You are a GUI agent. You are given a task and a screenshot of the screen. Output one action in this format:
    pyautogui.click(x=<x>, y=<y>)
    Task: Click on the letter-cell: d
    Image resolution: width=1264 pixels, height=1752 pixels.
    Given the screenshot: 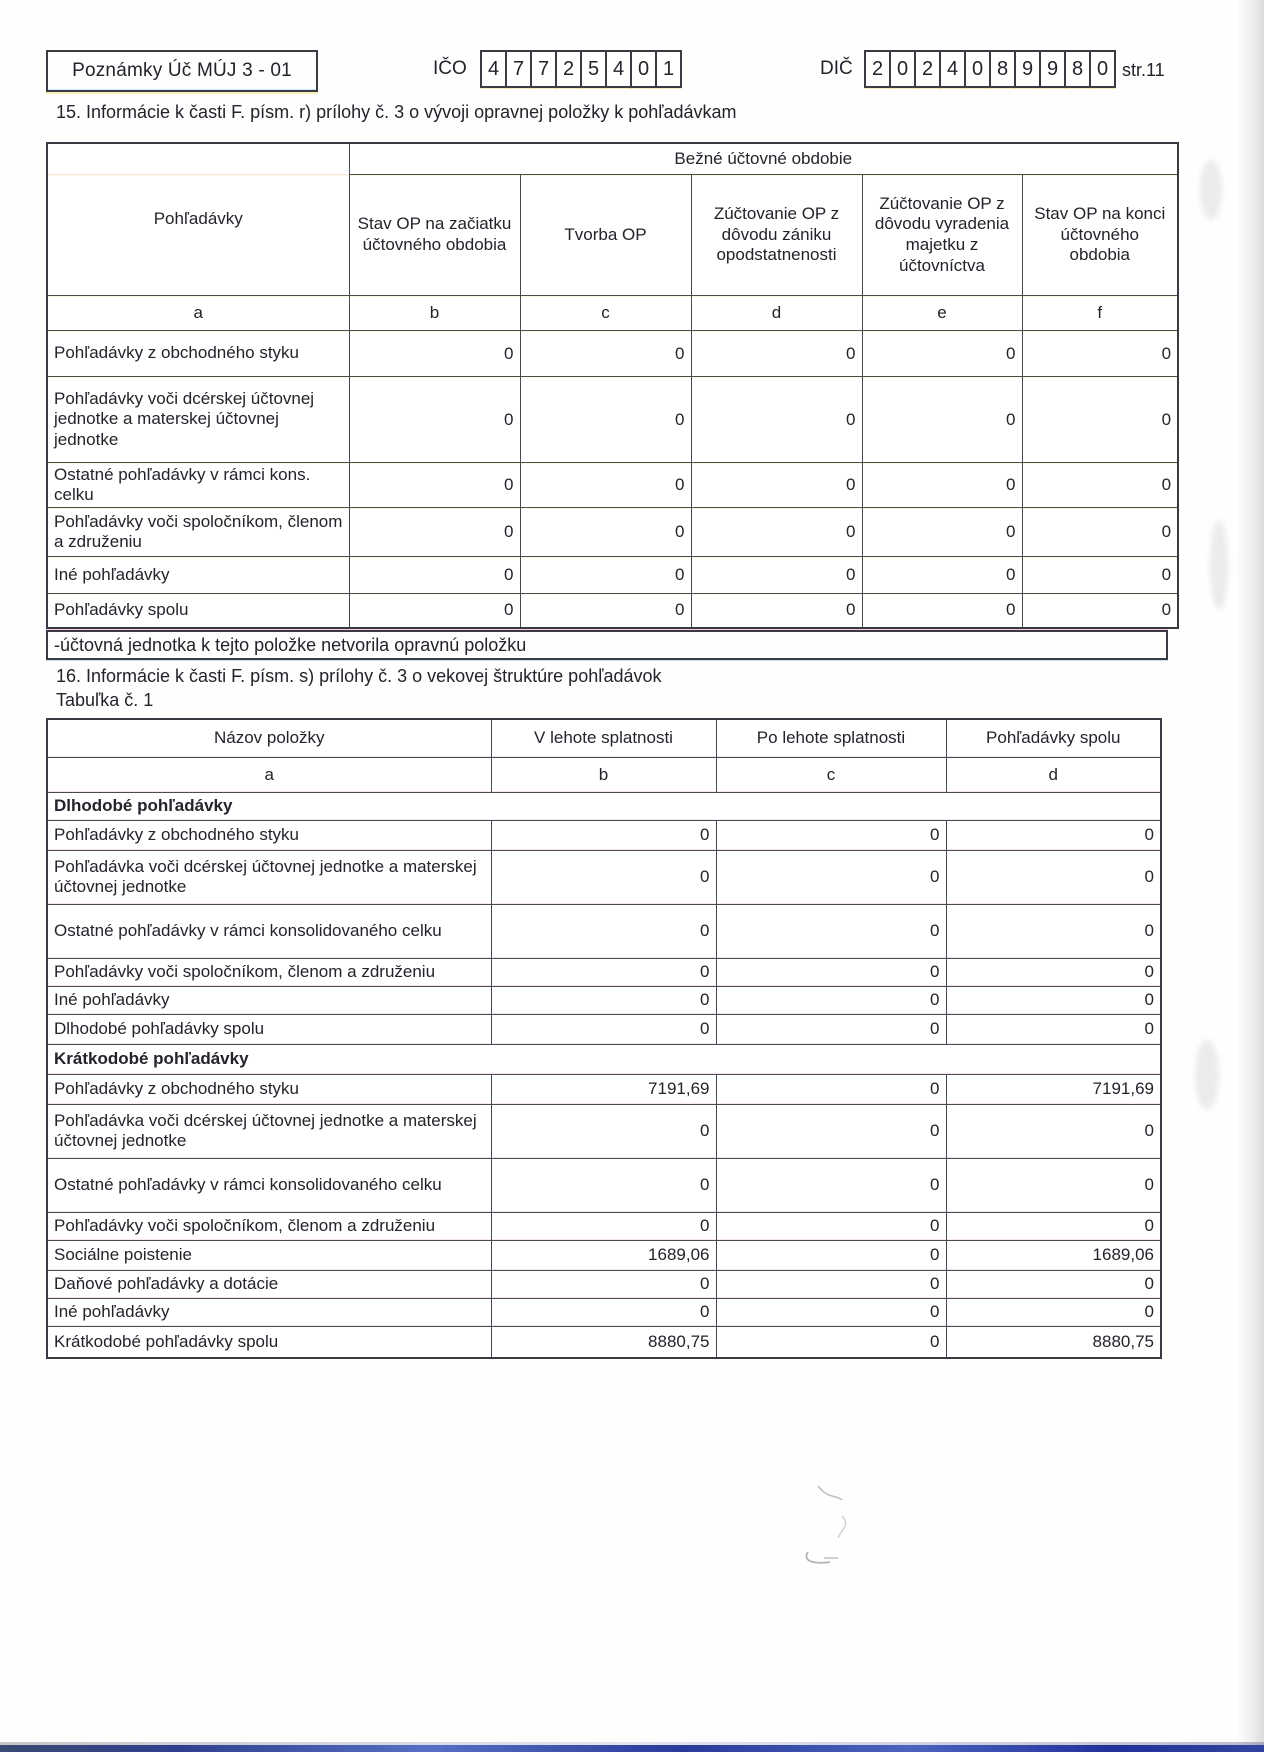 What is the action you would take?
    pyautogui.click(x=1053, y=774)
    